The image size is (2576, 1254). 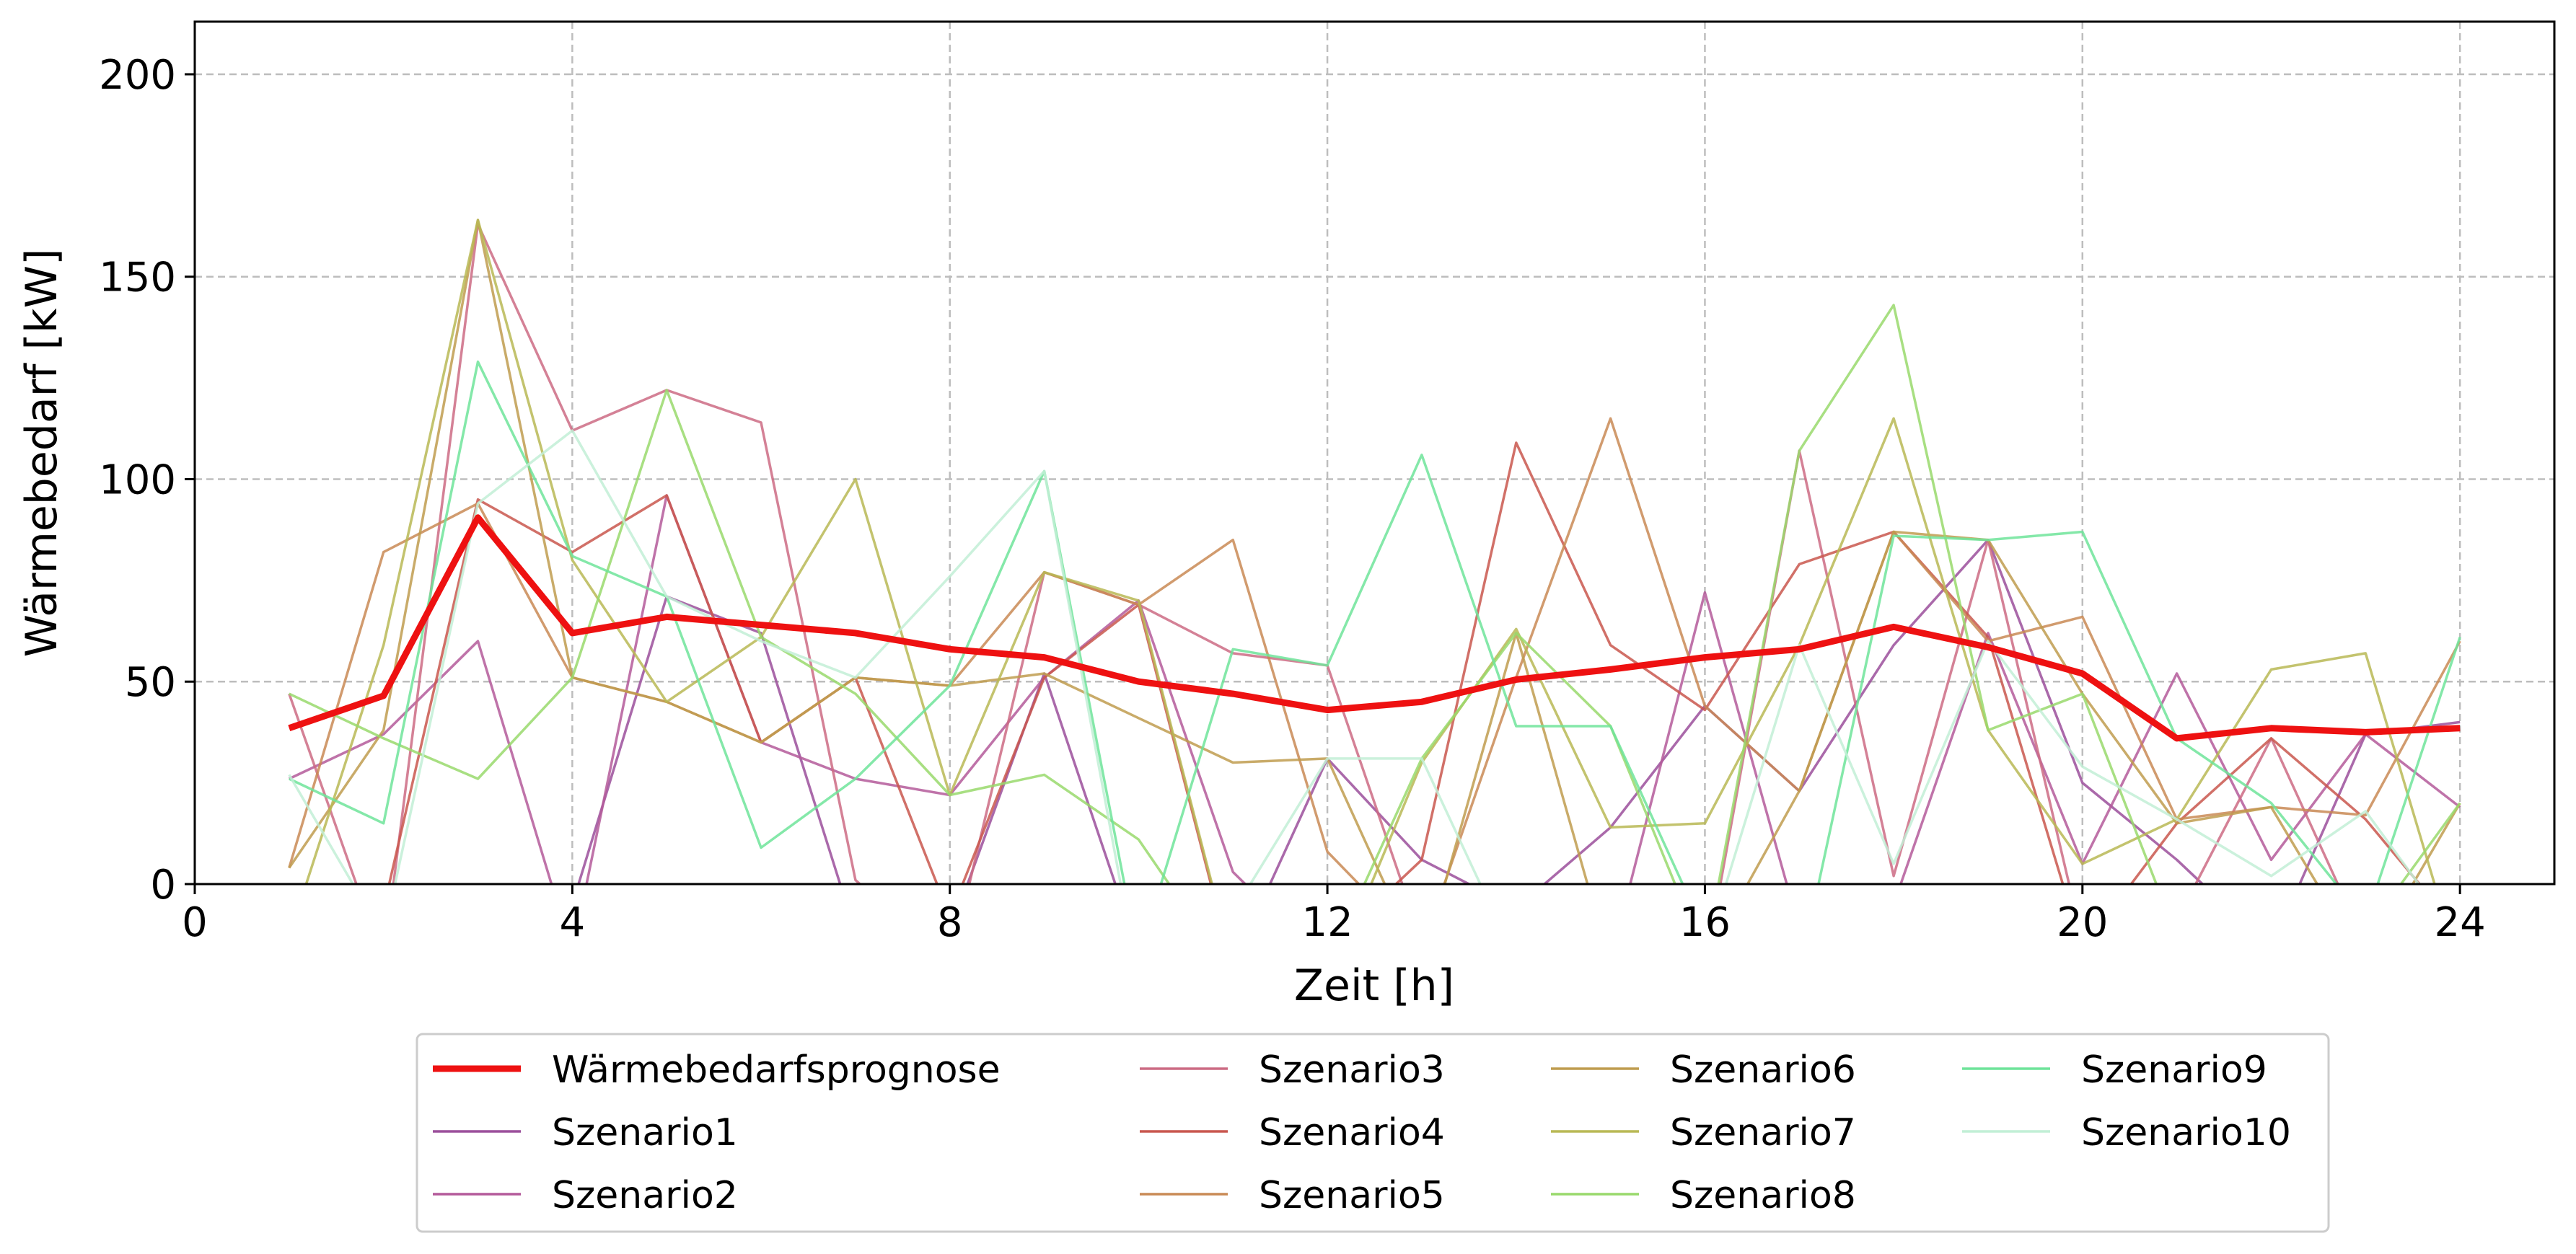 What do you see at coordinates (1327, 922) in the screenshot?
I see `x-tick-label: 12` at bounding box center [1327, 922].